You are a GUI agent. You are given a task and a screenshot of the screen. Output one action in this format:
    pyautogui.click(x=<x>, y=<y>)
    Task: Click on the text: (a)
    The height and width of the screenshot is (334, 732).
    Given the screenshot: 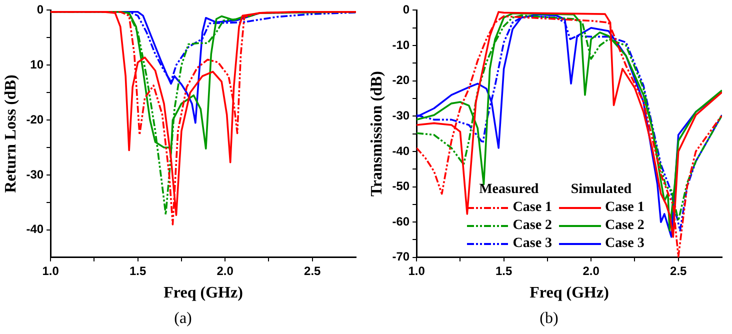 What is the action you would take?
    pyautogui.click(x=183, y=319)
    